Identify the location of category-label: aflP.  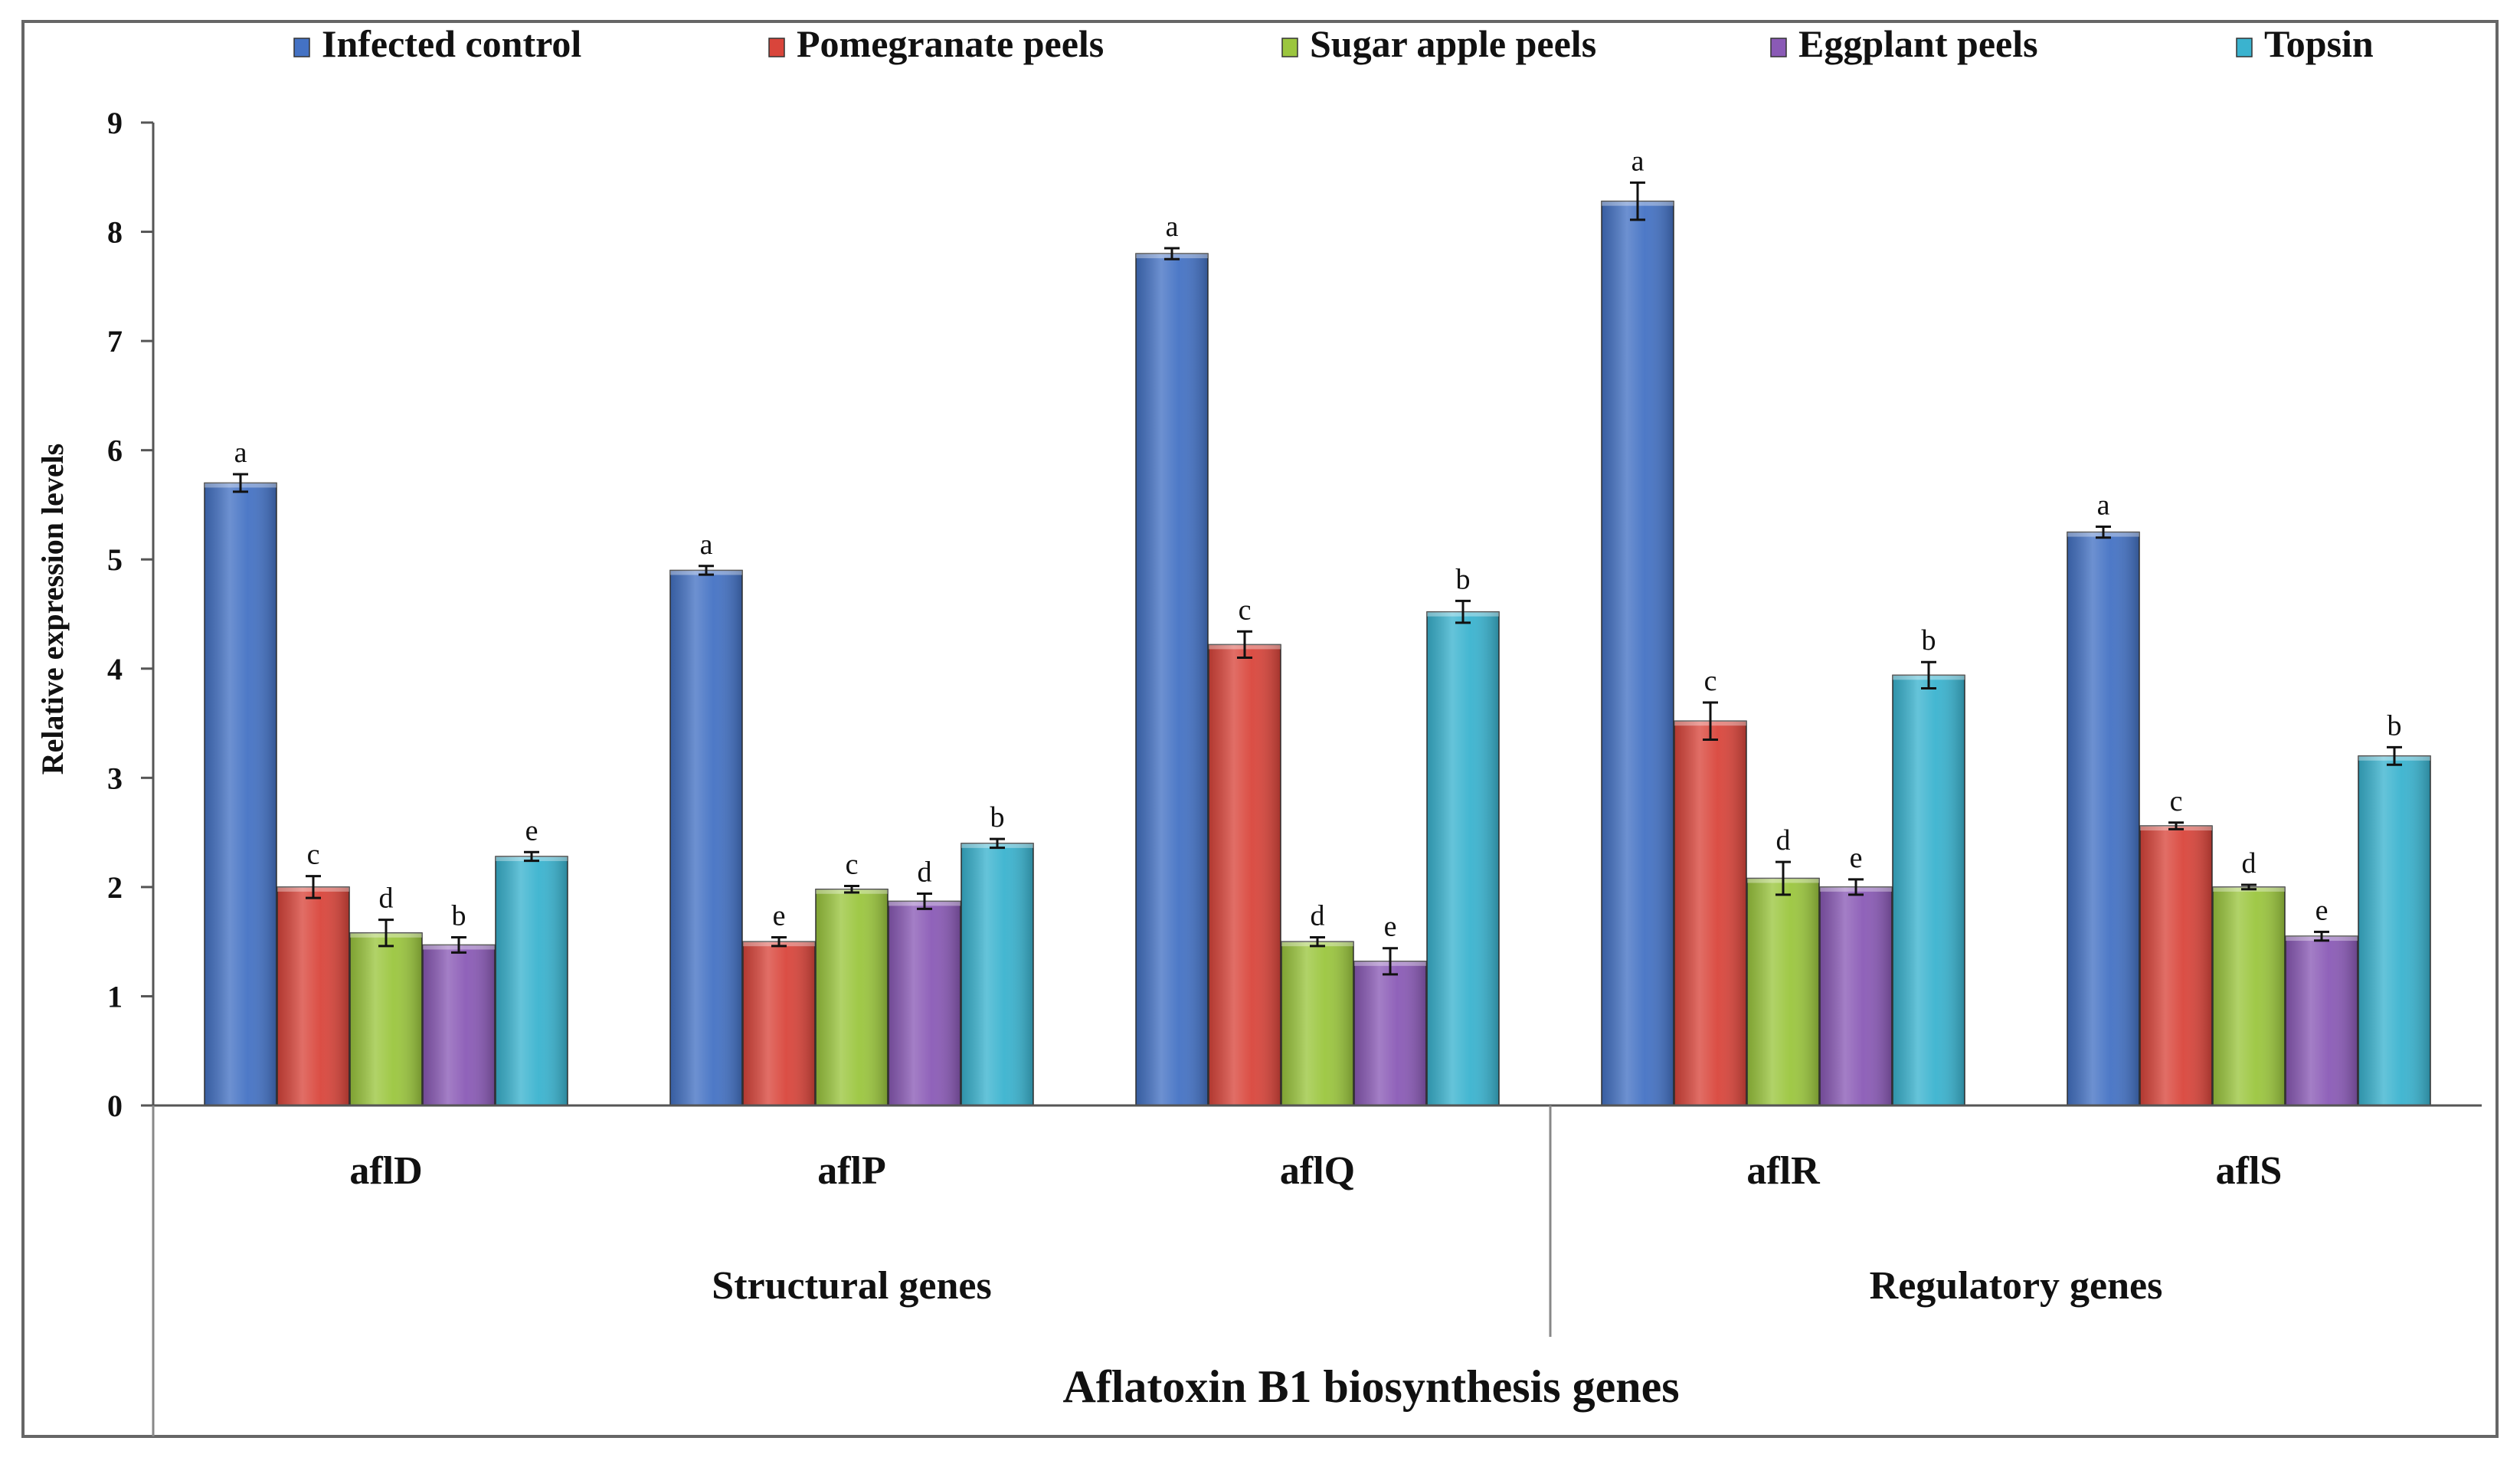
(852, 1171).